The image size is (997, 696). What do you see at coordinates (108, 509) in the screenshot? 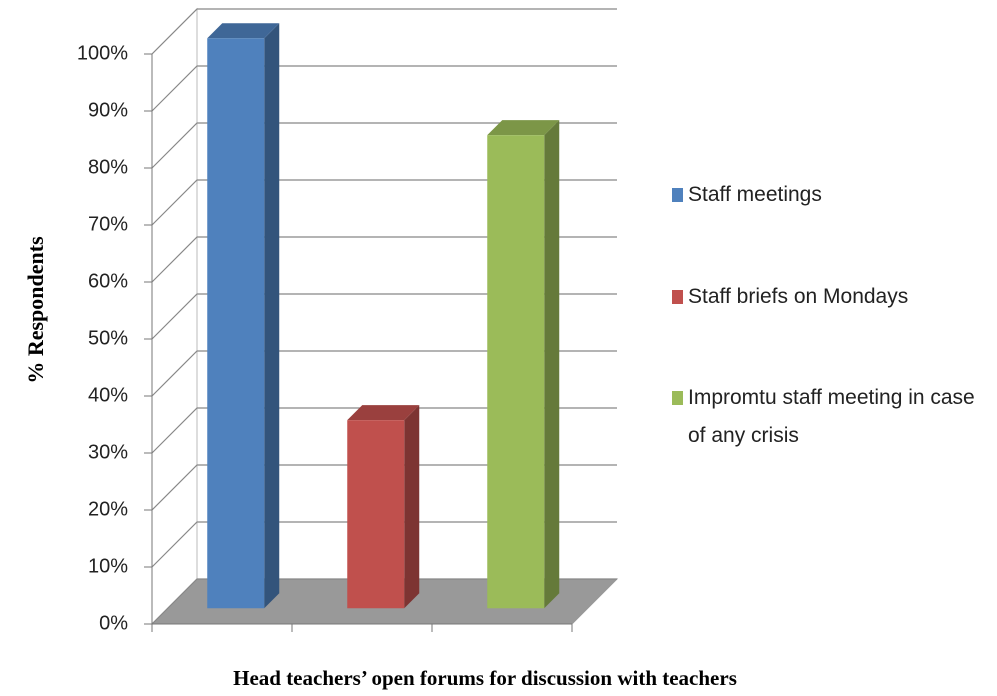
I see `y-tick-label: 20%` at bounding box center [108, 509].